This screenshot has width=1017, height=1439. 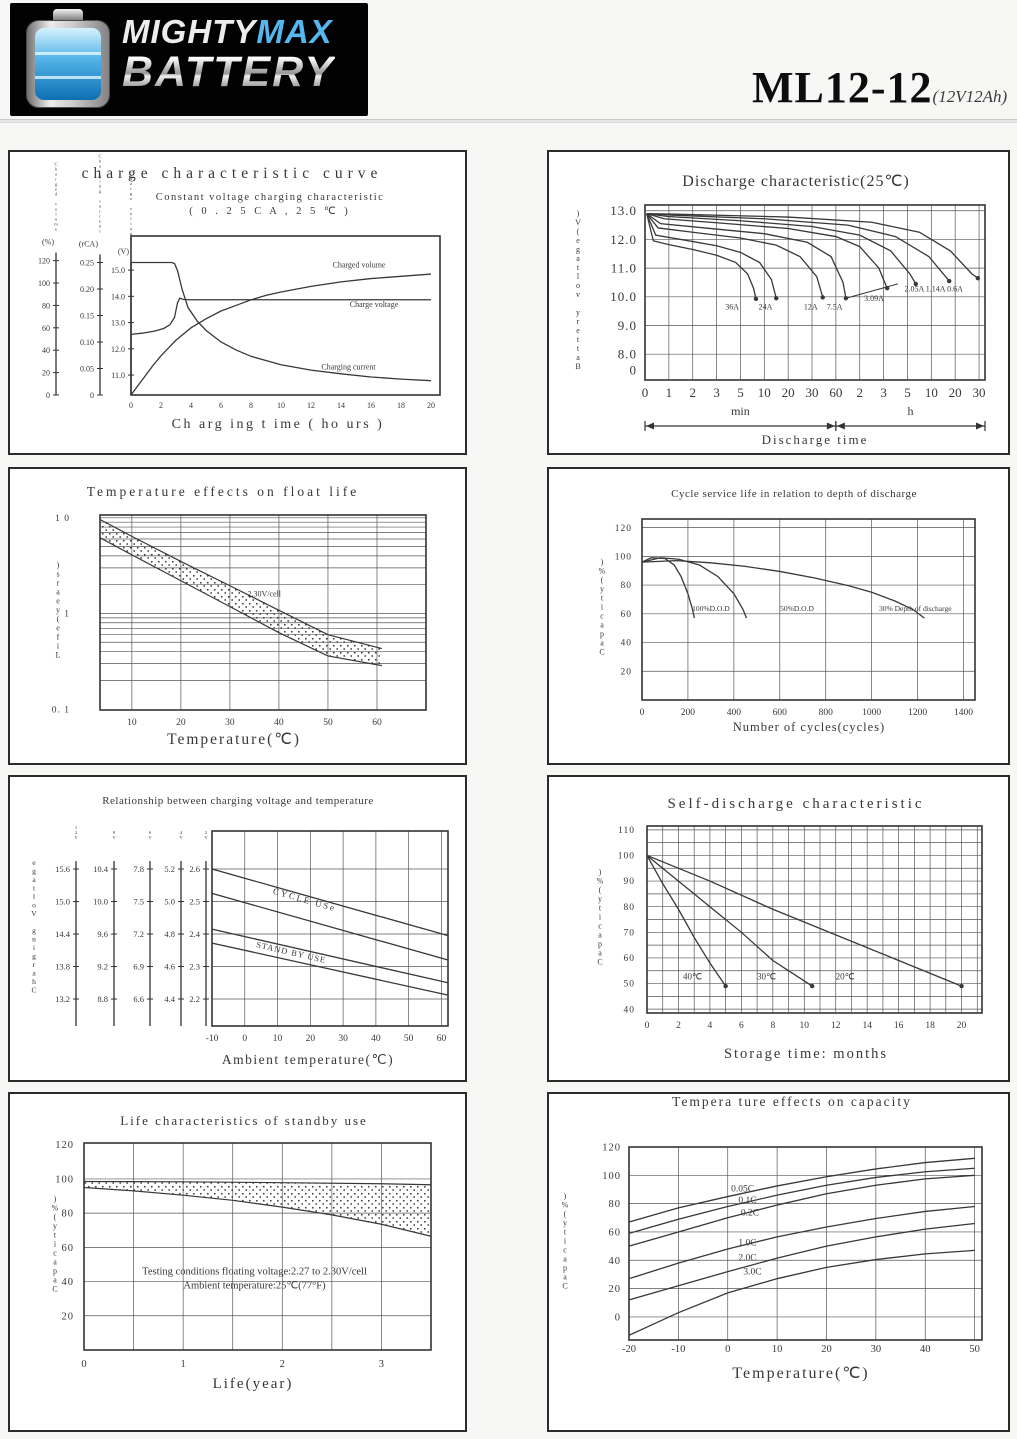 What do you see at coordinates (56, 194) in the screenshot?
I see `svg-text: d` at bounding box center [56, 194].